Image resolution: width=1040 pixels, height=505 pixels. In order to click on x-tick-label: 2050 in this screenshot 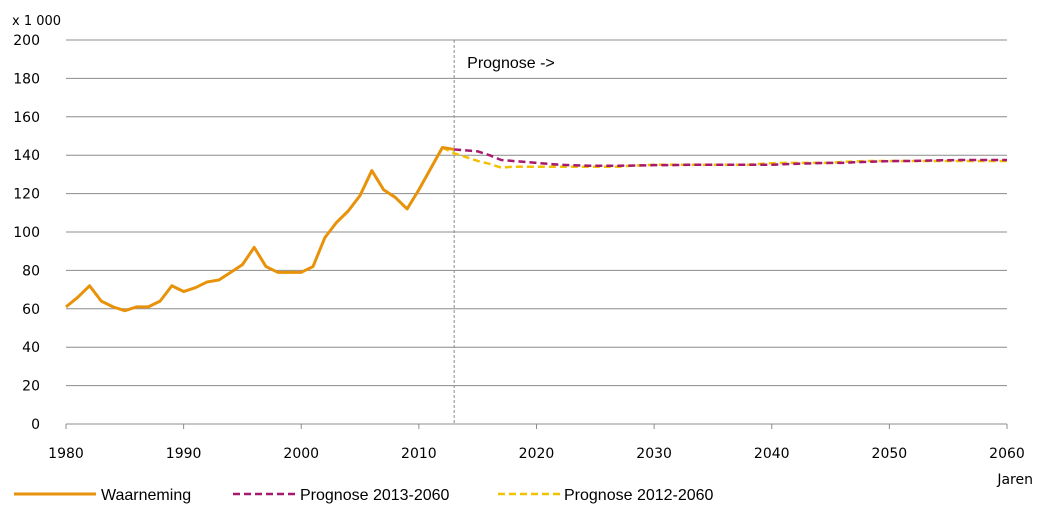, I will do `click(890, 454)`.